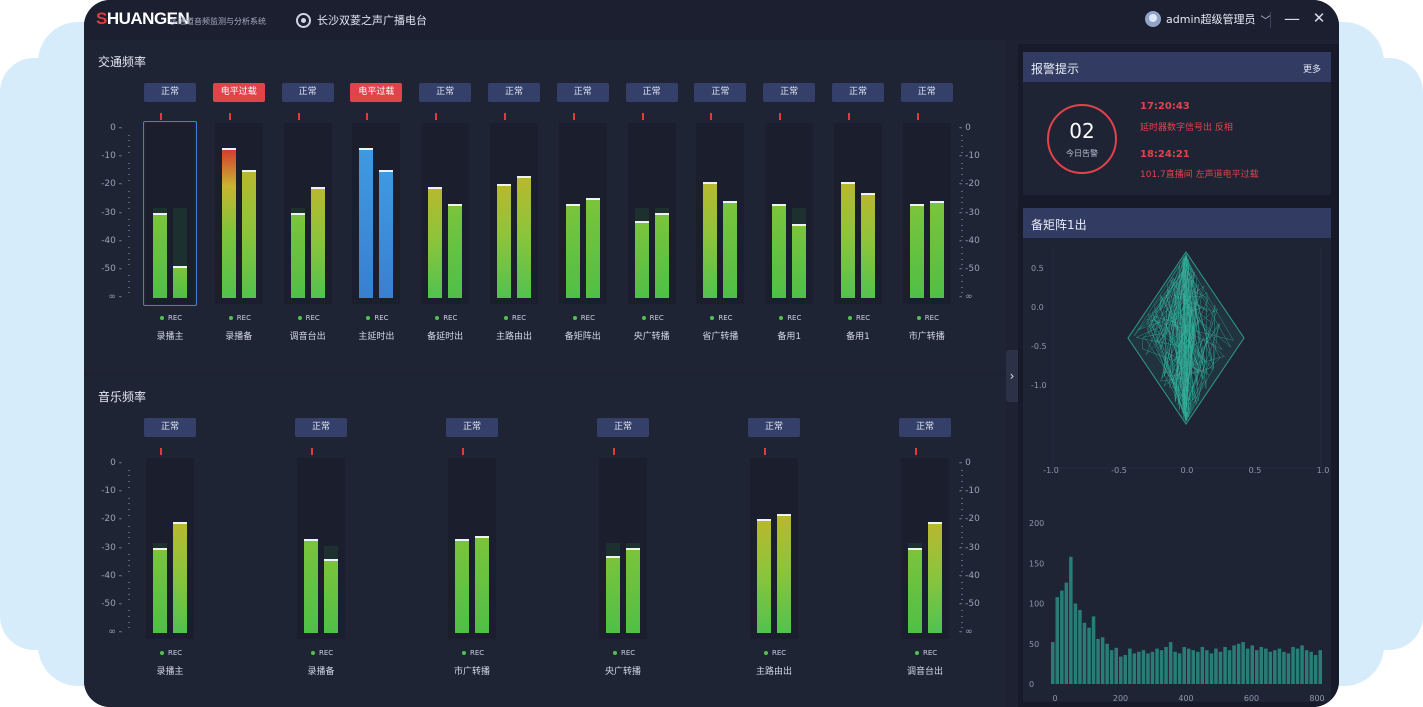  I want to click on user-menu: admin超级管理员 ﹀, so click(1207, 19).